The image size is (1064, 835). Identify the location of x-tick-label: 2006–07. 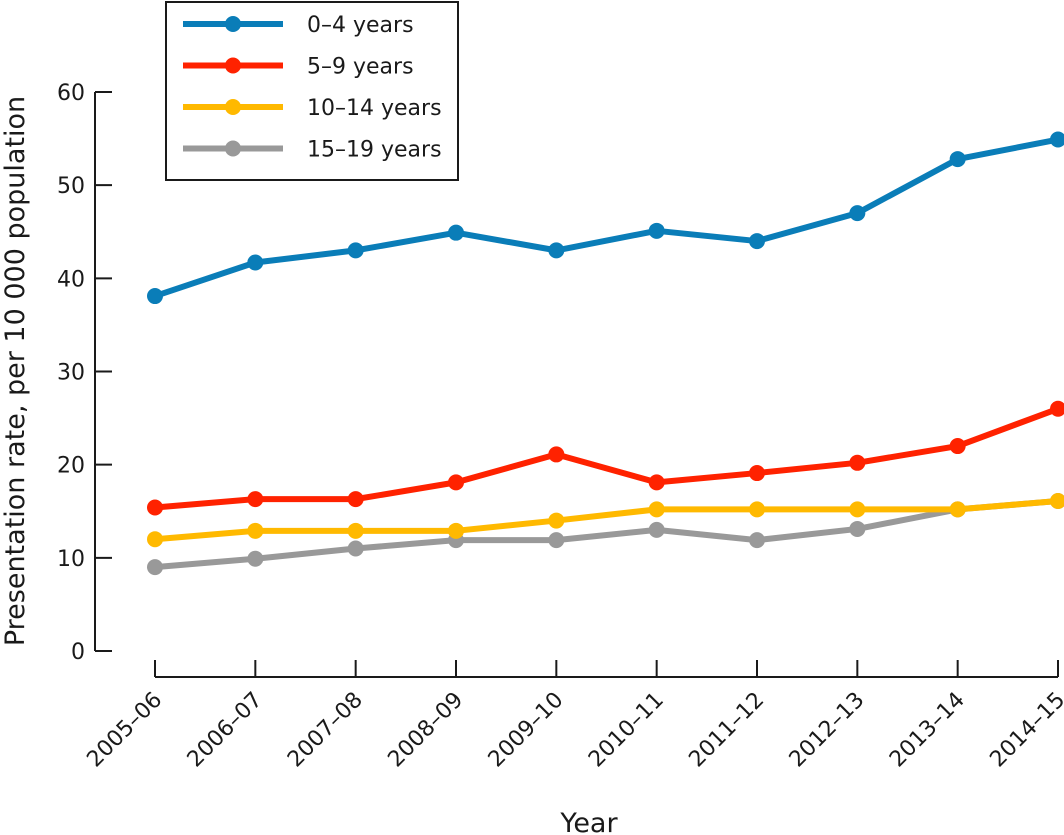
(225, 730).